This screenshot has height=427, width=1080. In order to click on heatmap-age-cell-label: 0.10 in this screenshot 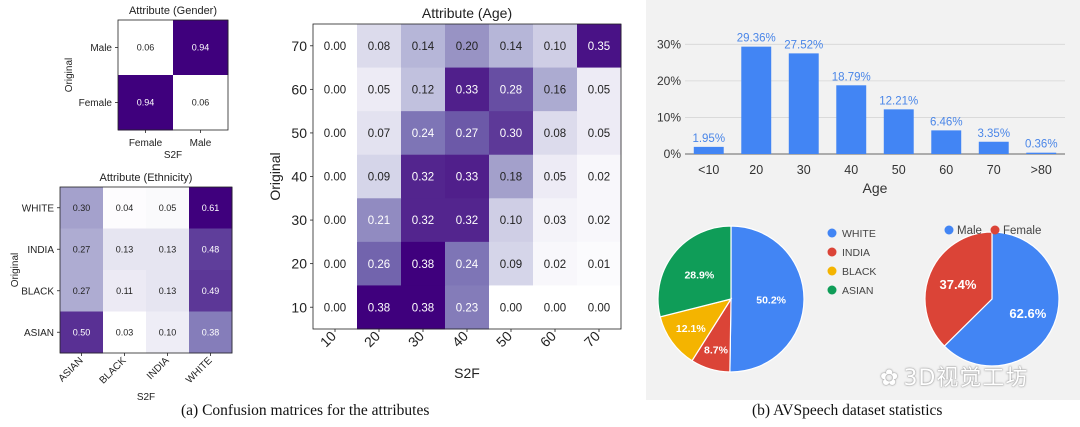, I will do `click(555, 47)`.